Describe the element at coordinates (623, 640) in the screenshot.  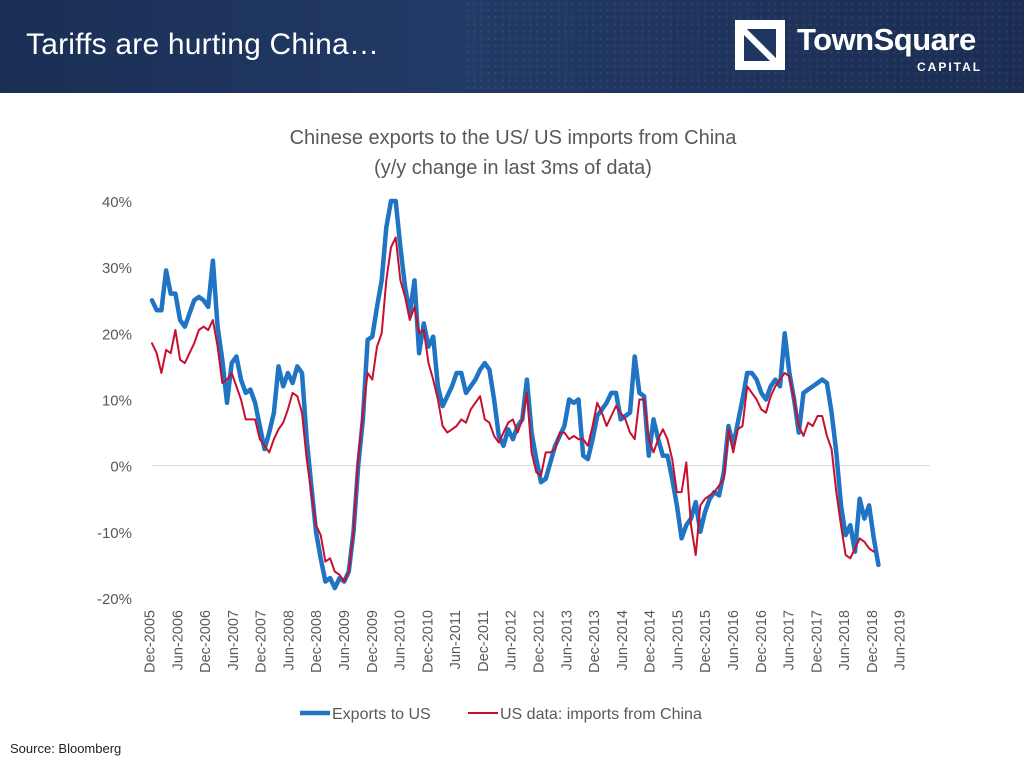
I see `x-tick-label: Jun-2014` at that location.